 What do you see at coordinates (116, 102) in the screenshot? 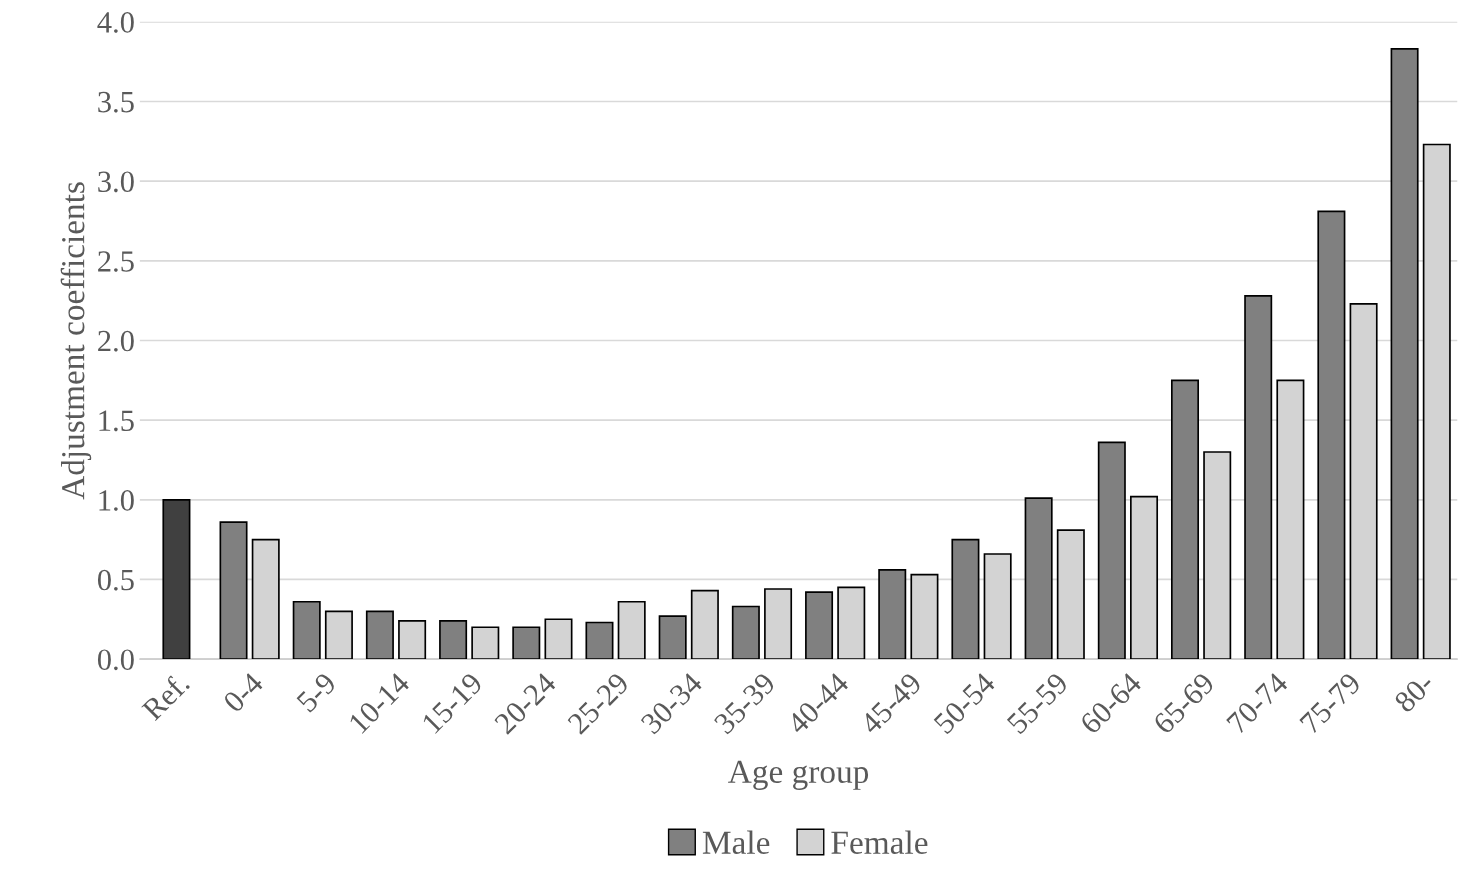
I see `y-tick-label: 3.5` at bounding box center [116, 102].